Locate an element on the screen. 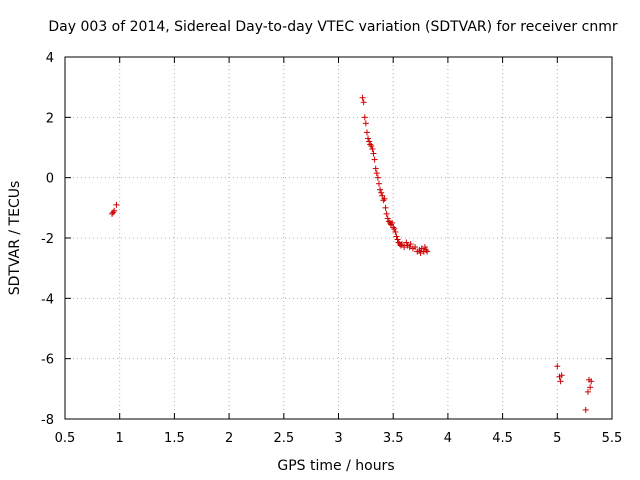 The image size is (640, 480). x-tick-label: 1 is located at coordinates (120, 438).